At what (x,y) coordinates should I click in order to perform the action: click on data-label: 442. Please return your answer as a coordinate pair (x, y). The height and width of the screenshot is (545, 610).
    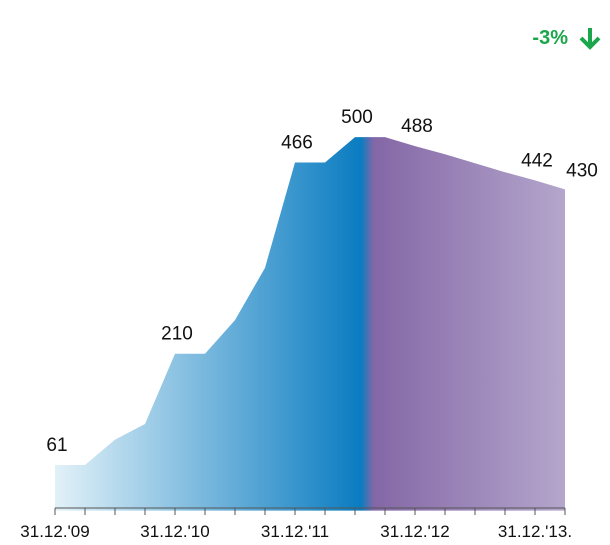
    Looking at the image, I should click on (537, 160).